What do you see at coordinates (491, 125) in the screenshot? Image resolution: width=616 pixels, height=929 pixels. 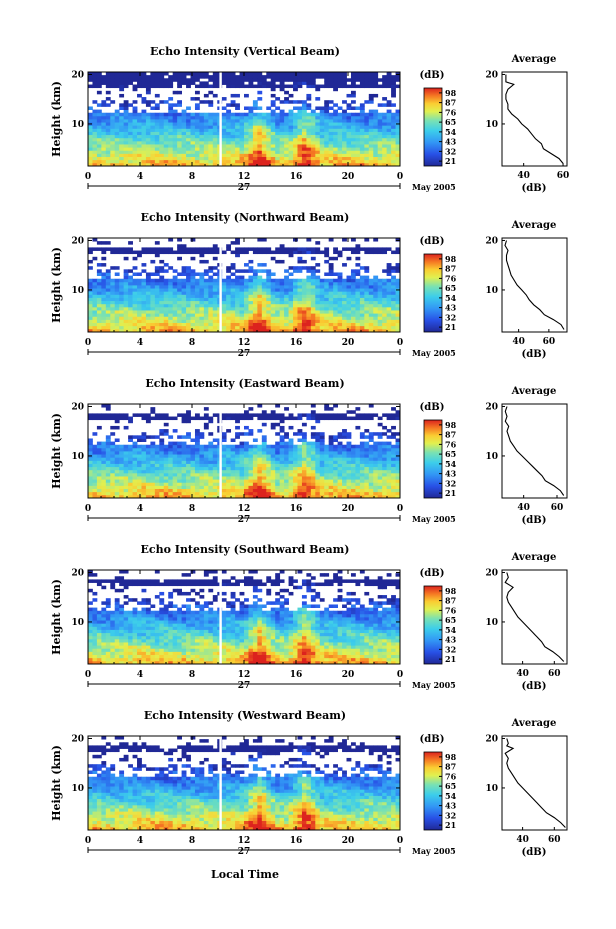 I see `profile-y-tick-label: 10` at bounding box center [491, 125].